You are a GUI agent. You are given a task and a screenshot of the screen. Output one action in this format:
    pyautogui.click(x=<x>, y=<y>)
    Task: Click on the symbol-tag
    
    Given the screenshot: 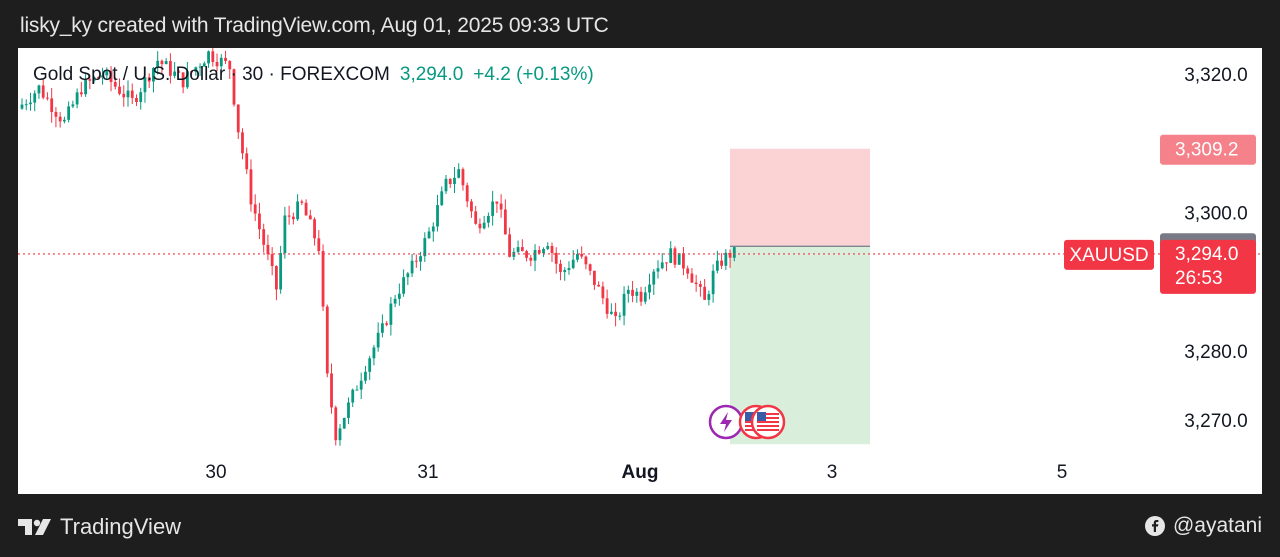 What is the action you would take?
    pyautogui.click(x=1109, y=254)
    